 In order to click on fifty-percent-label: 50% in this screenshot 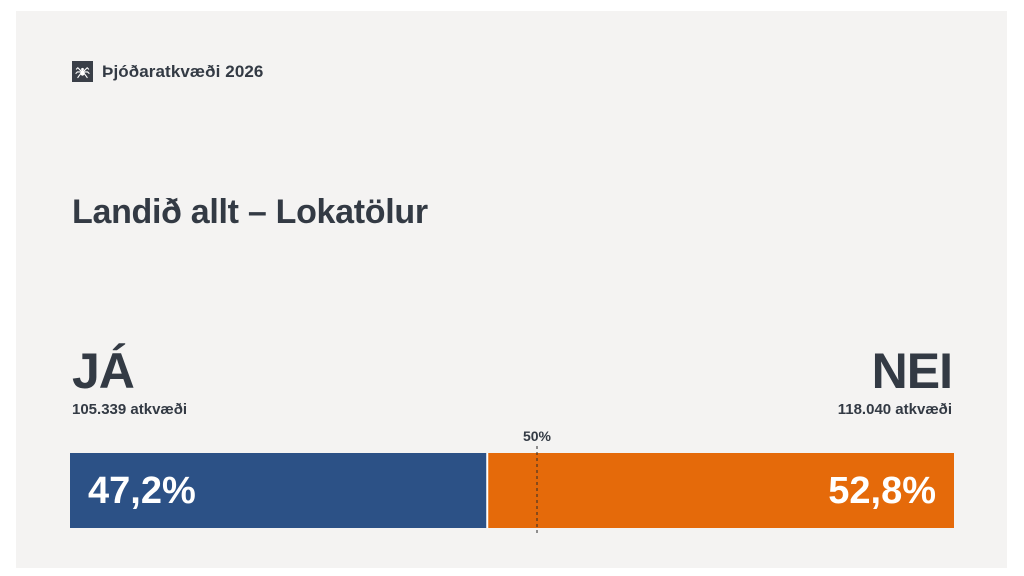, I will do `click(537, 436)`.